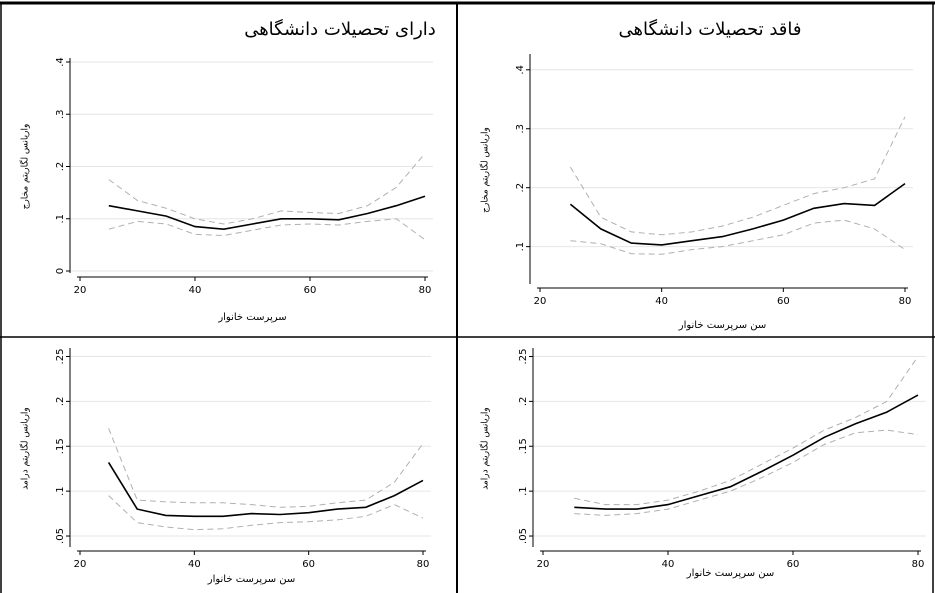 This screenshot has width=935, height=593. I want to click on y-tick-label: 0, so click(60, 271).